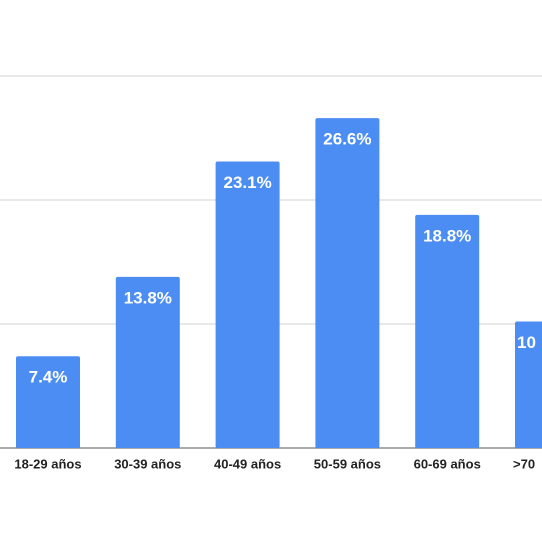 This screenshot has width=542, height=542. I want to click on data-label: 10, so click(526, 342).